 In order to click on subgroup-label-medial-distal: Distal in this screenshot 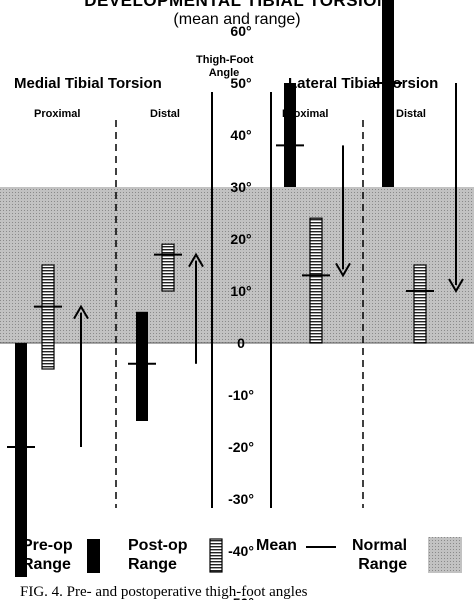, I will do `click(165, 114)`.